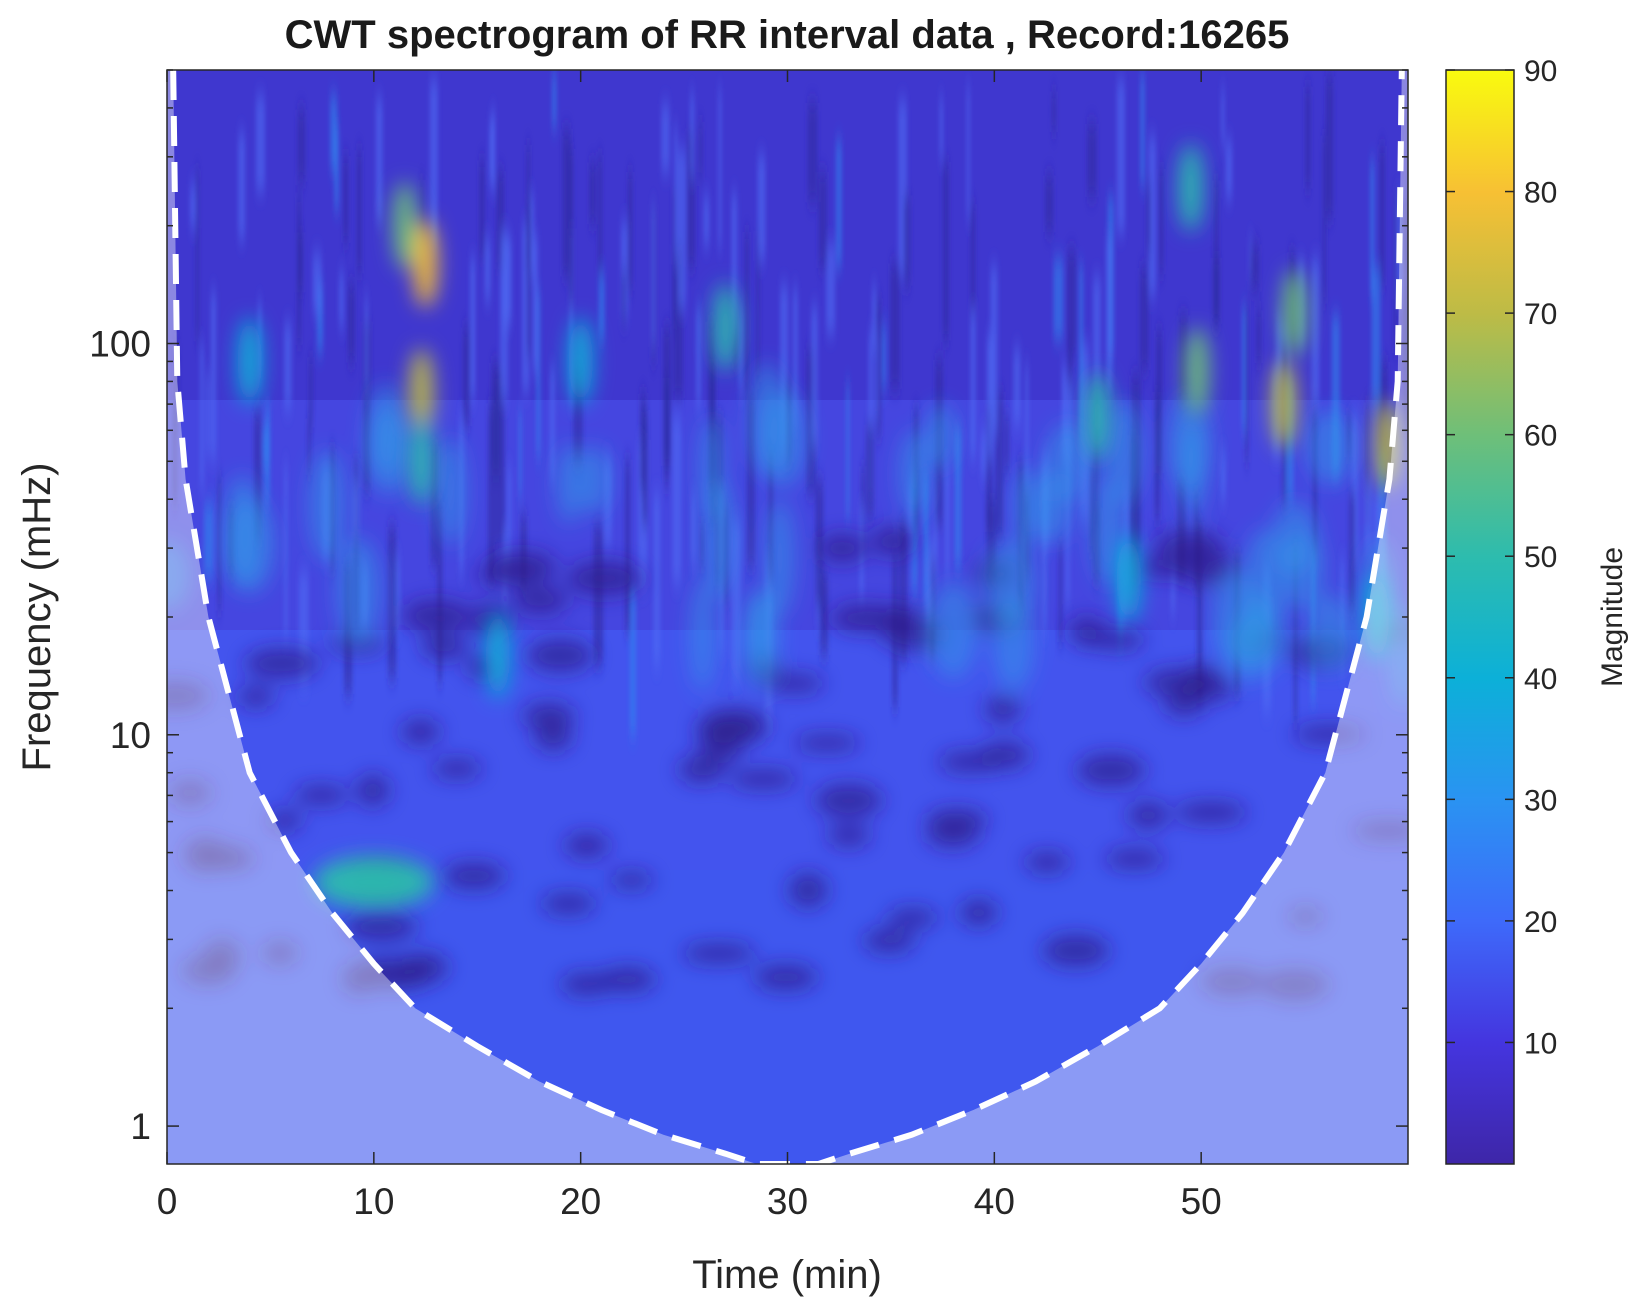 The image size is (1644, 1311). I want to click on colorbar-tick-label: 20, so click(1540, 922).